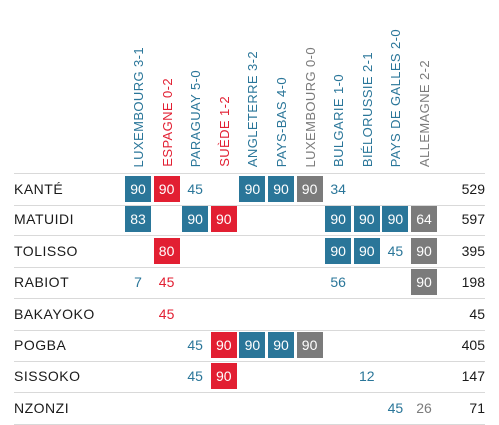 The image size is (499, 425). I want to click on player-name: RABIOT, so click(42, 282).